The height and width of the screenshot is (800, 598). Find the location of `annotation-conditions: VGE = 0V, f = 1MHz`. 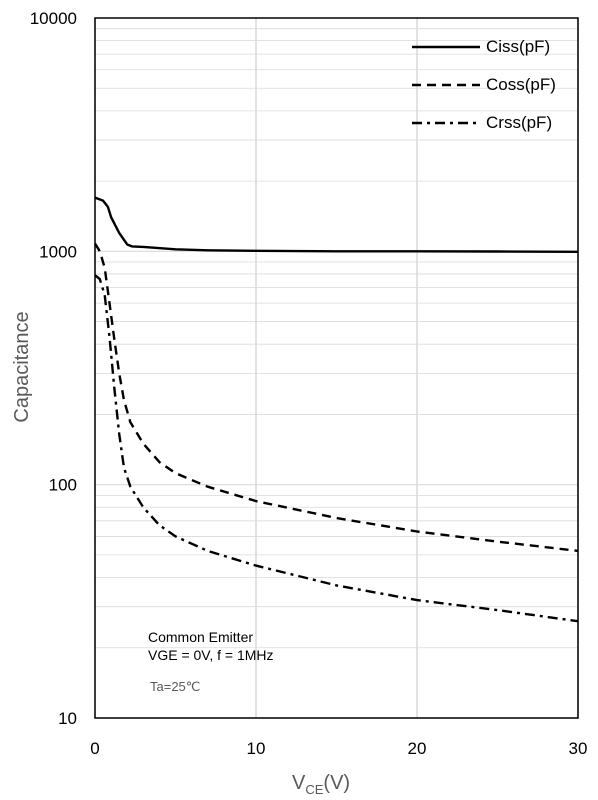

annotation-conditions: VGE = 0V, f = 1MHz is located at coordinates (211, 655).